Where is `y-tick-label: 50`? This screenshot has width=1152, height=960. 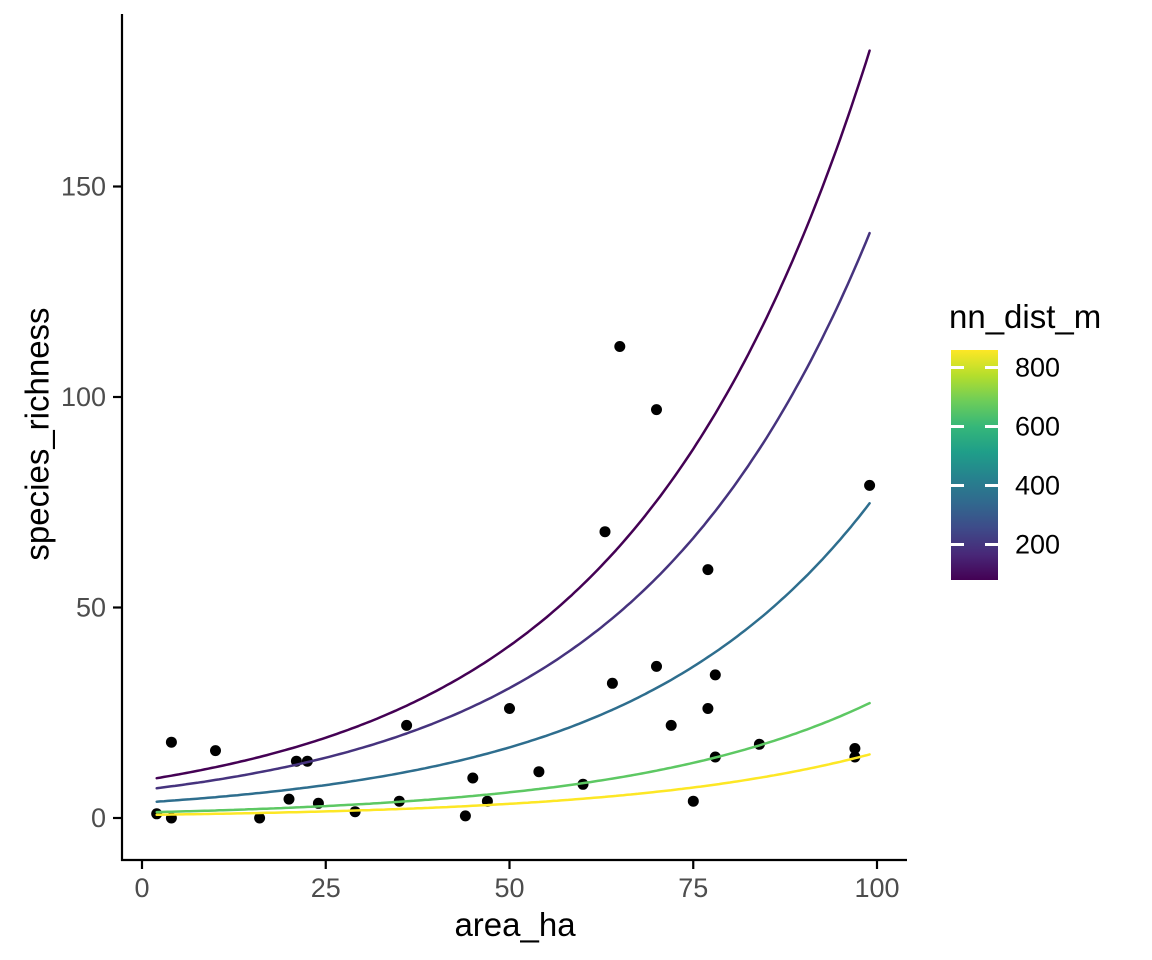
y-tick-label: 50 is located at coordinates (91, 608).